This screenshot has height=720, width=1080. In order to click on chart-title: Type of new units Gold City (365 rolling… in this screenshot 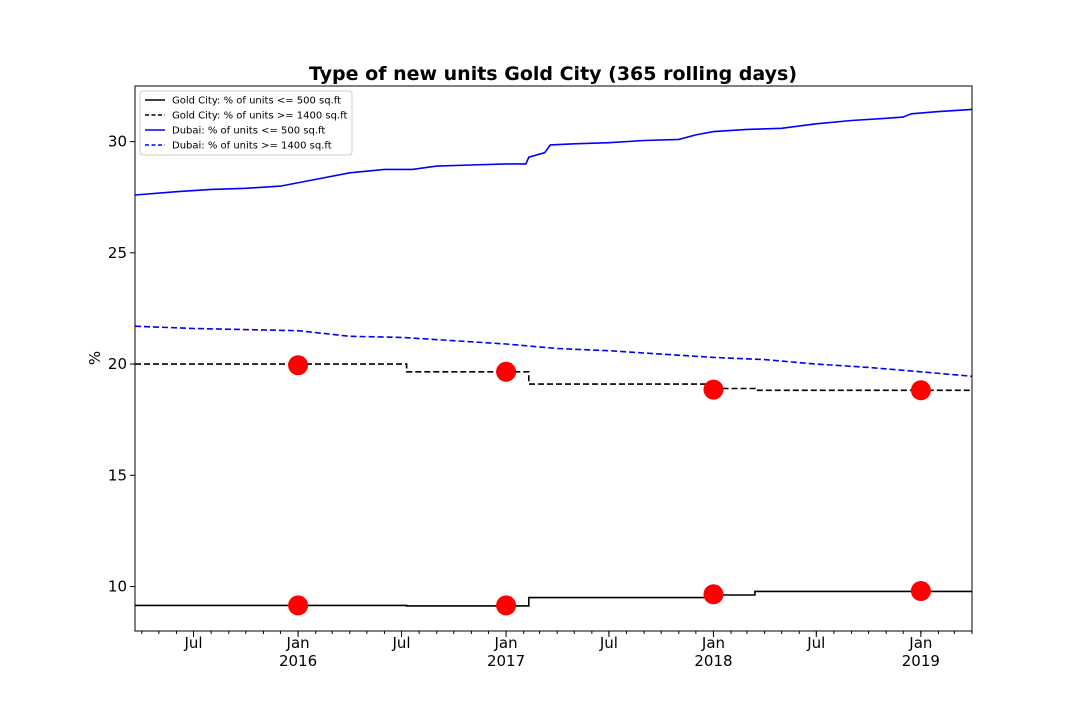, I will do `click(553, 74)`.